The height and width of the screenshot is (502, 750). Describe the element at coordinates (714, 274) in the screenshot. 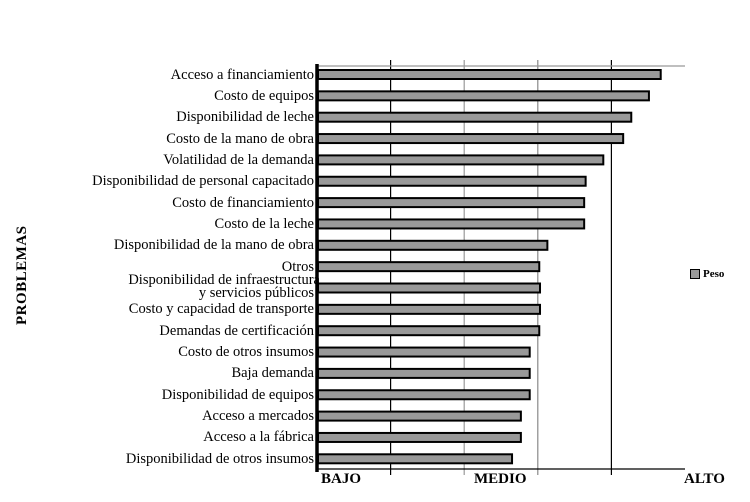

I see `legend-label: Peso` at that location.